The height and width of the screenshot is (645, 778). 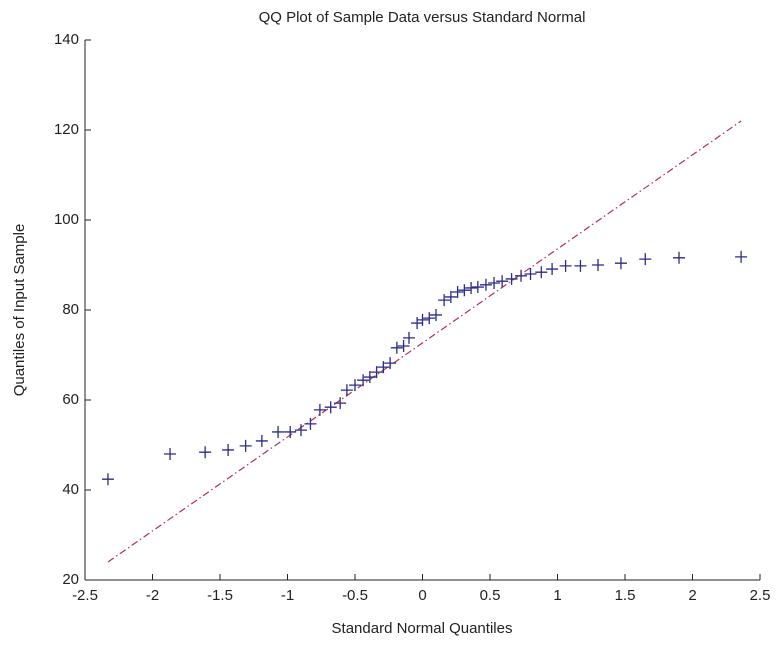 I want to click on y-tick-label: 100, so click(x=66, y=219).